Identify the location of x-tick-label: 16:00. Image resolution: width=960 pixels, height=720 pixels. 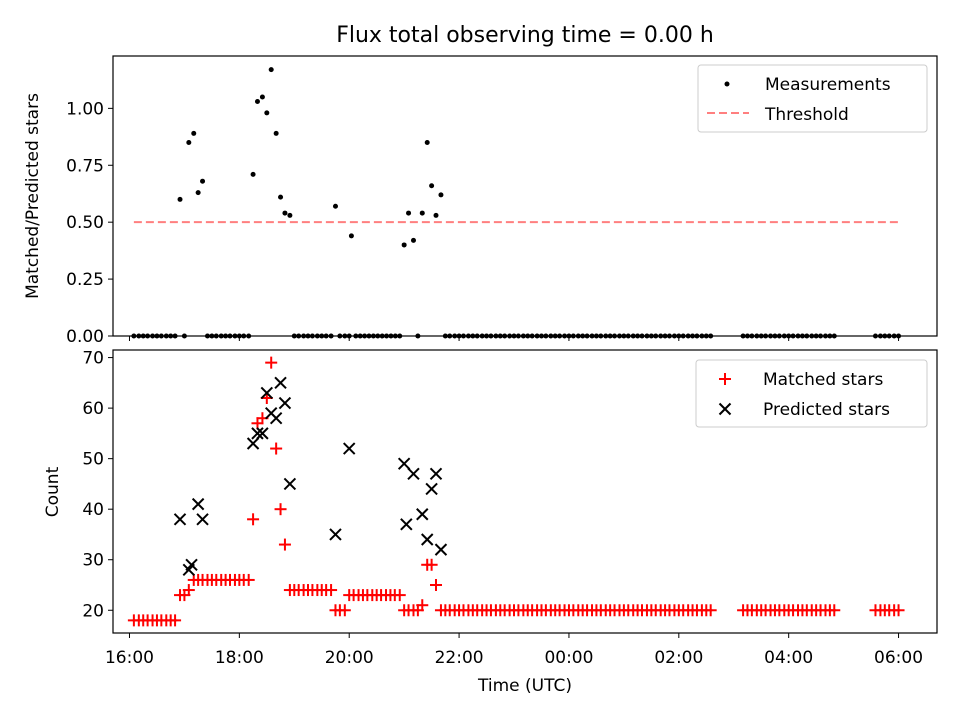
(129, 658).